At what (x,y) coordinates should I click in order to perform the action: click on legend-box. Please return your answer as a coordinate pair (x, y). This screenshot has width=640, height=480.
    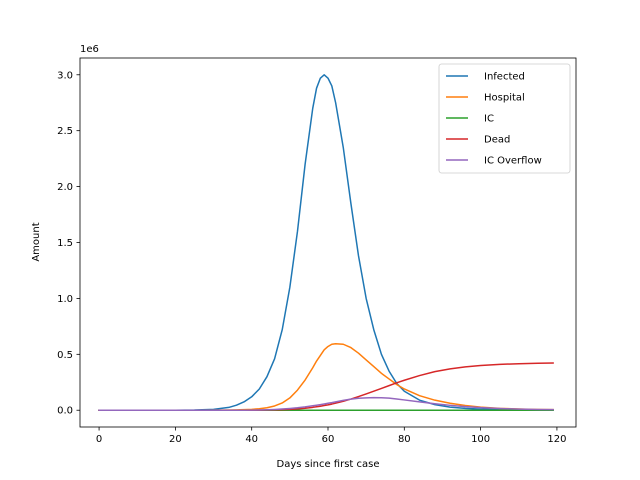
    Looking at the image, I should click on (504, 118).